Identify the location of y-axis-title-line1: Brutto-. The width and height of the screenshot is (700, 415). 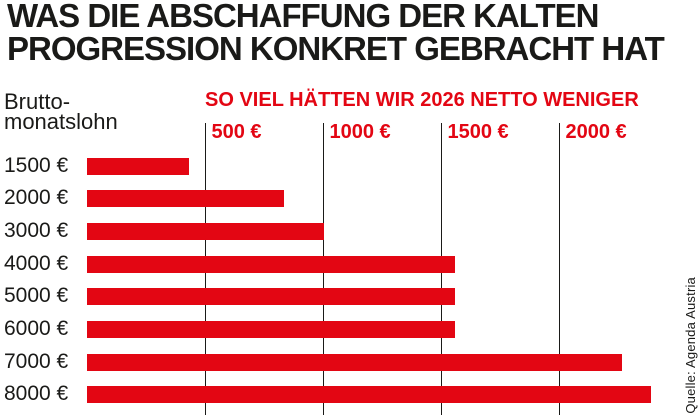
(37, 101).